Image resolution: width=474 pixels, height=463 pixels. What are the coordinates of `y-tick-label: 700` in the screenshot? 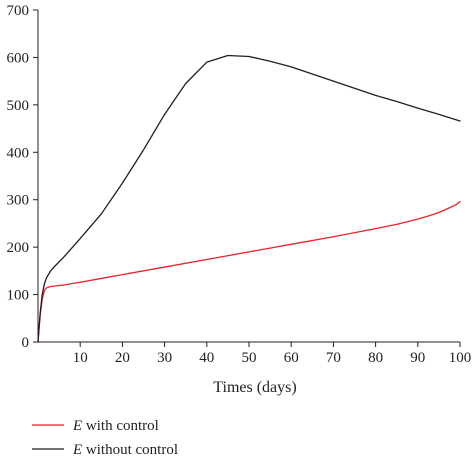 It's located at (18, 11).